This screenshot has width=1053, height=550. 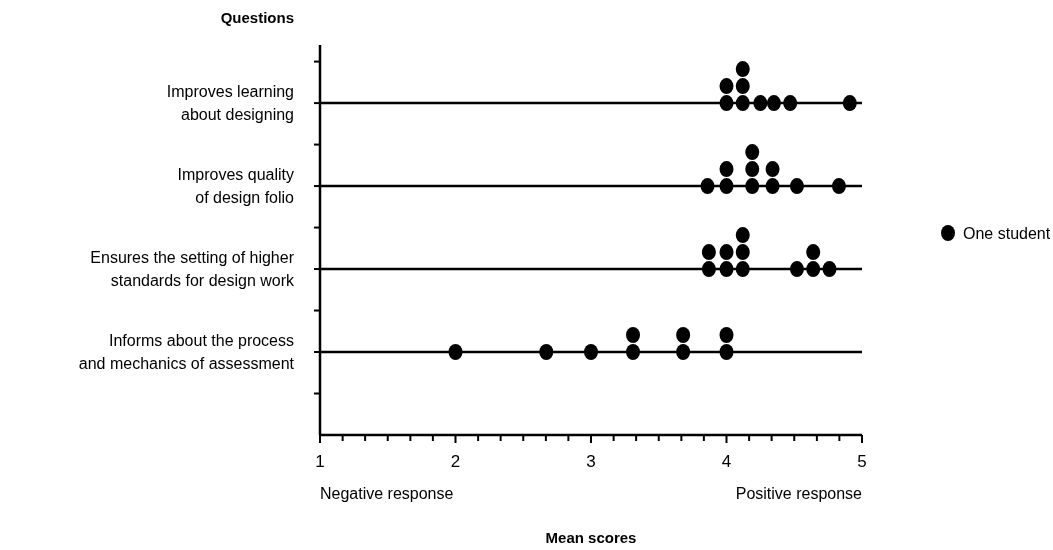 What do you see at coordinates (591, 461) in the screenshot?
I see `x-tick-label: 3` at bounding box center [591, 461].